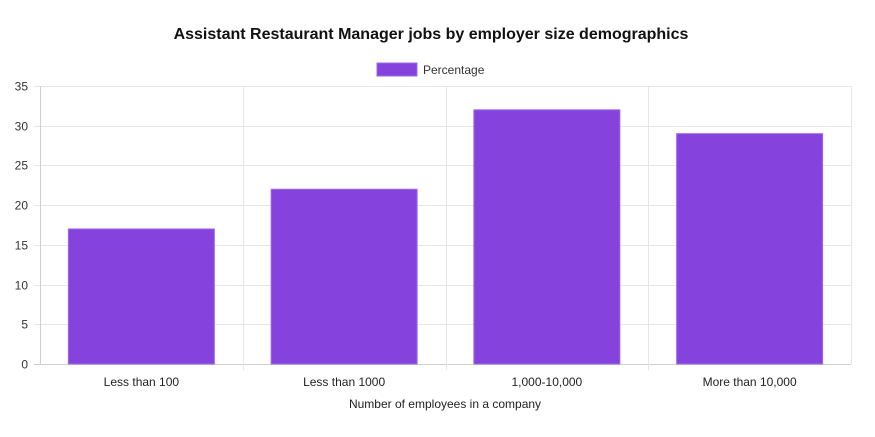 The width and height of the screenshot is (875, 437). I want to click on y-tick-label: 15, so click(22, 246).